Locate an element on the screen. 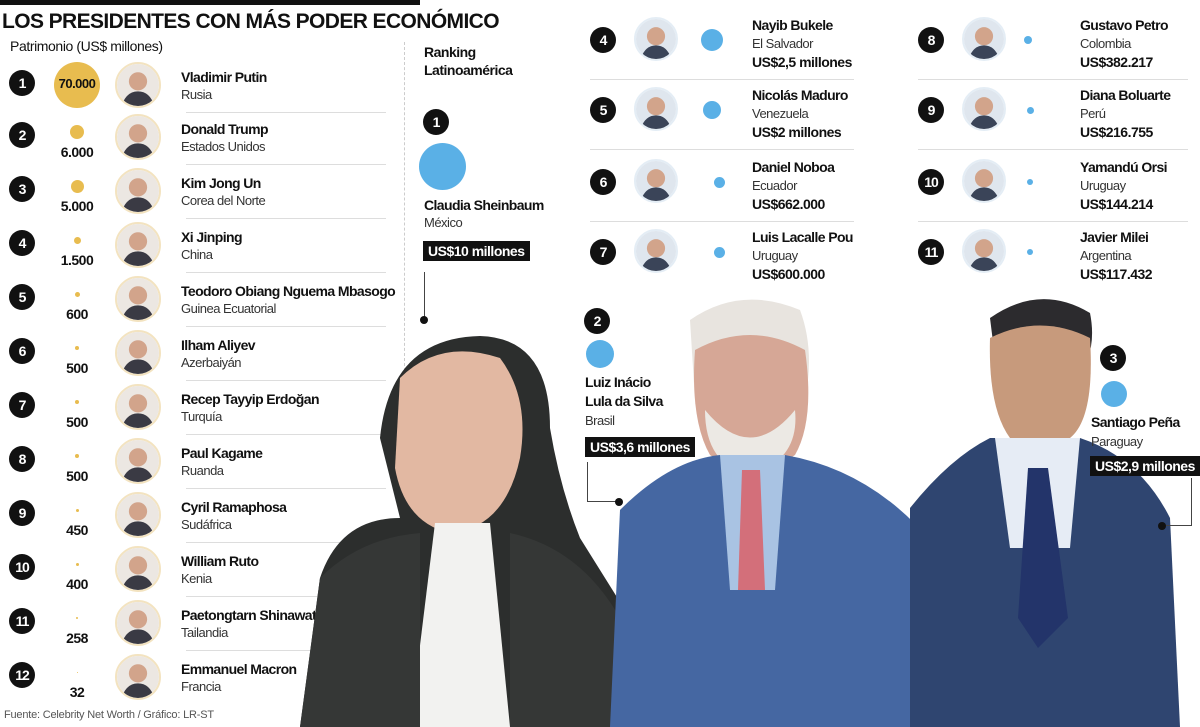 Image resolution: width=1200 pixels, height=727 pixels. person-country: China is located at coordinates (197, 254).